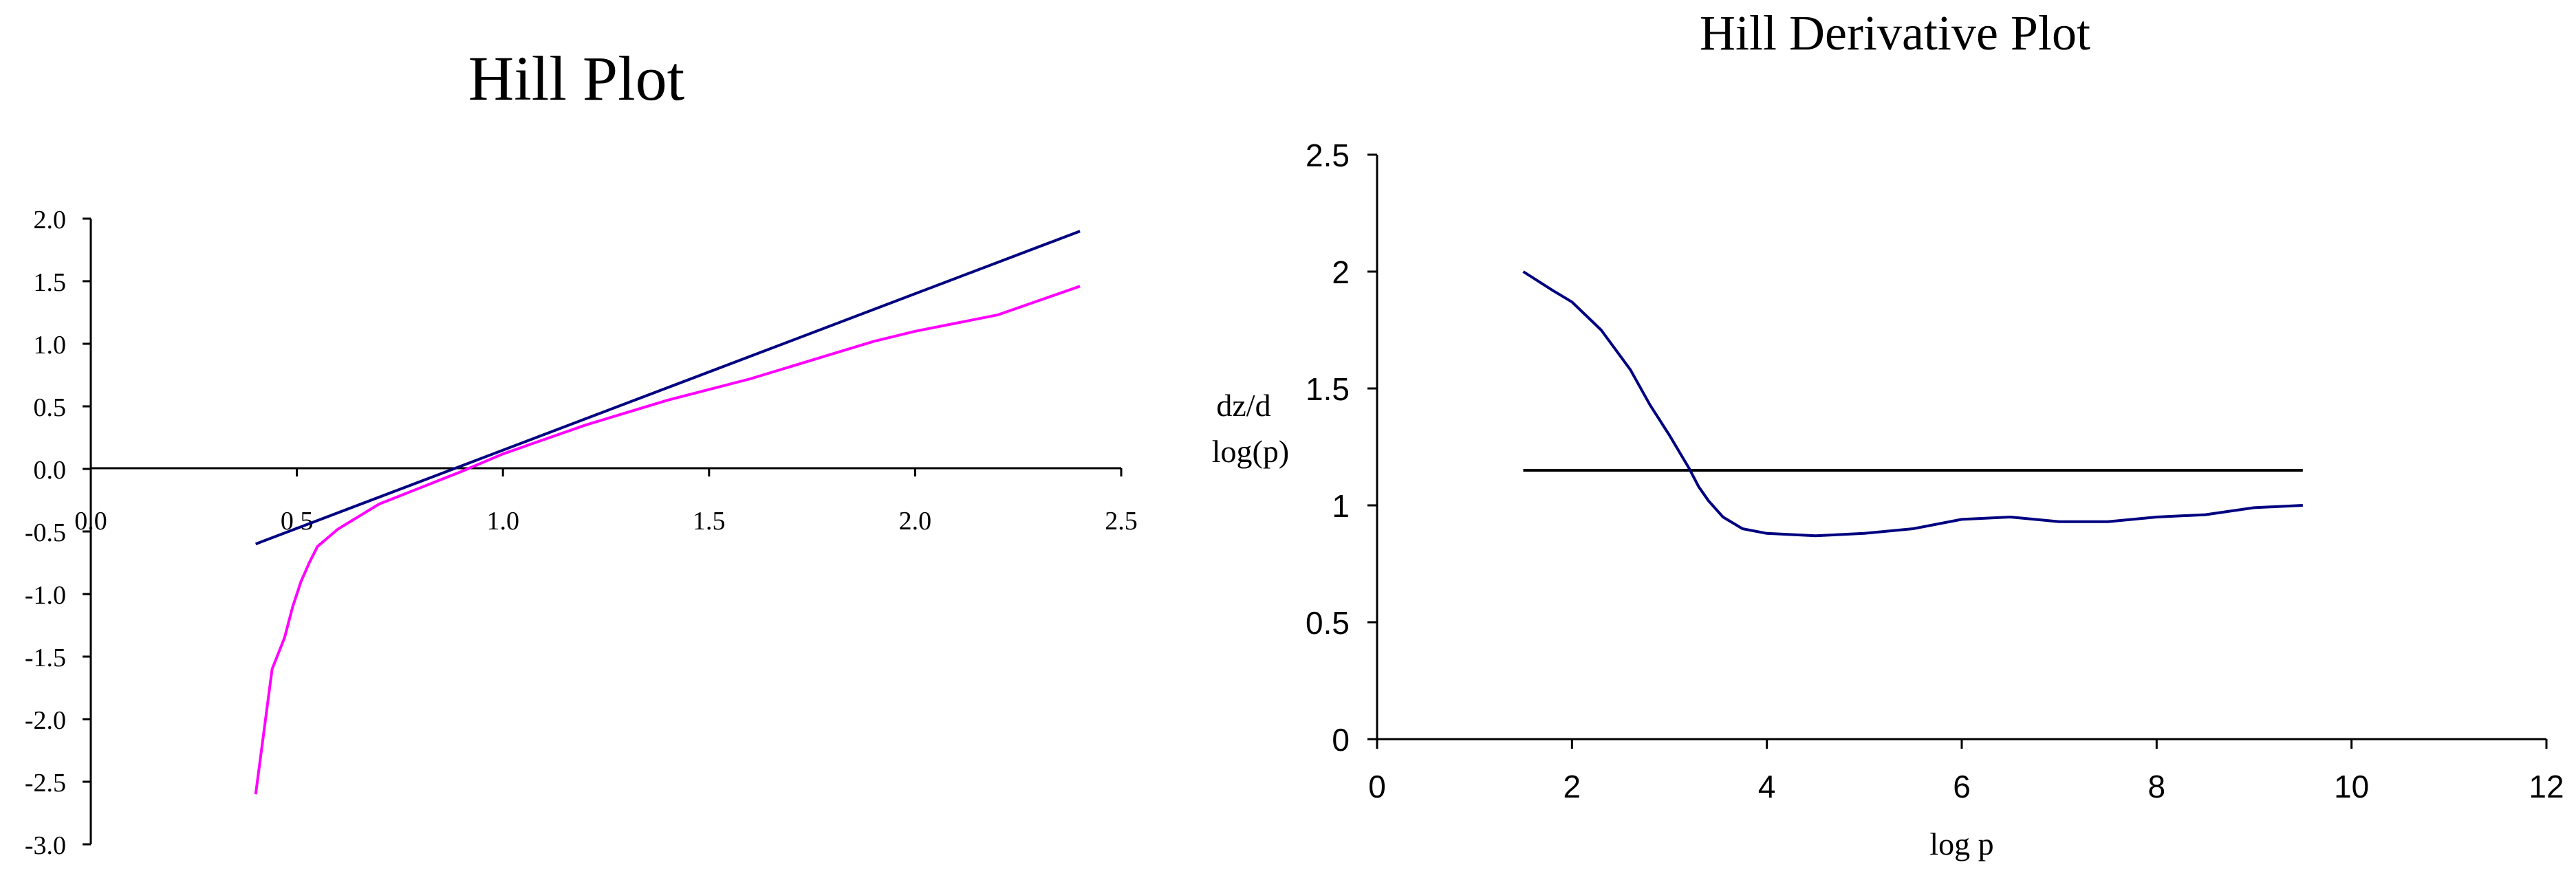  What do you see at coordinates (91, 521) in the screenshot?
I see `x-tick-label: 0.0` at bounding box center [91, 521].